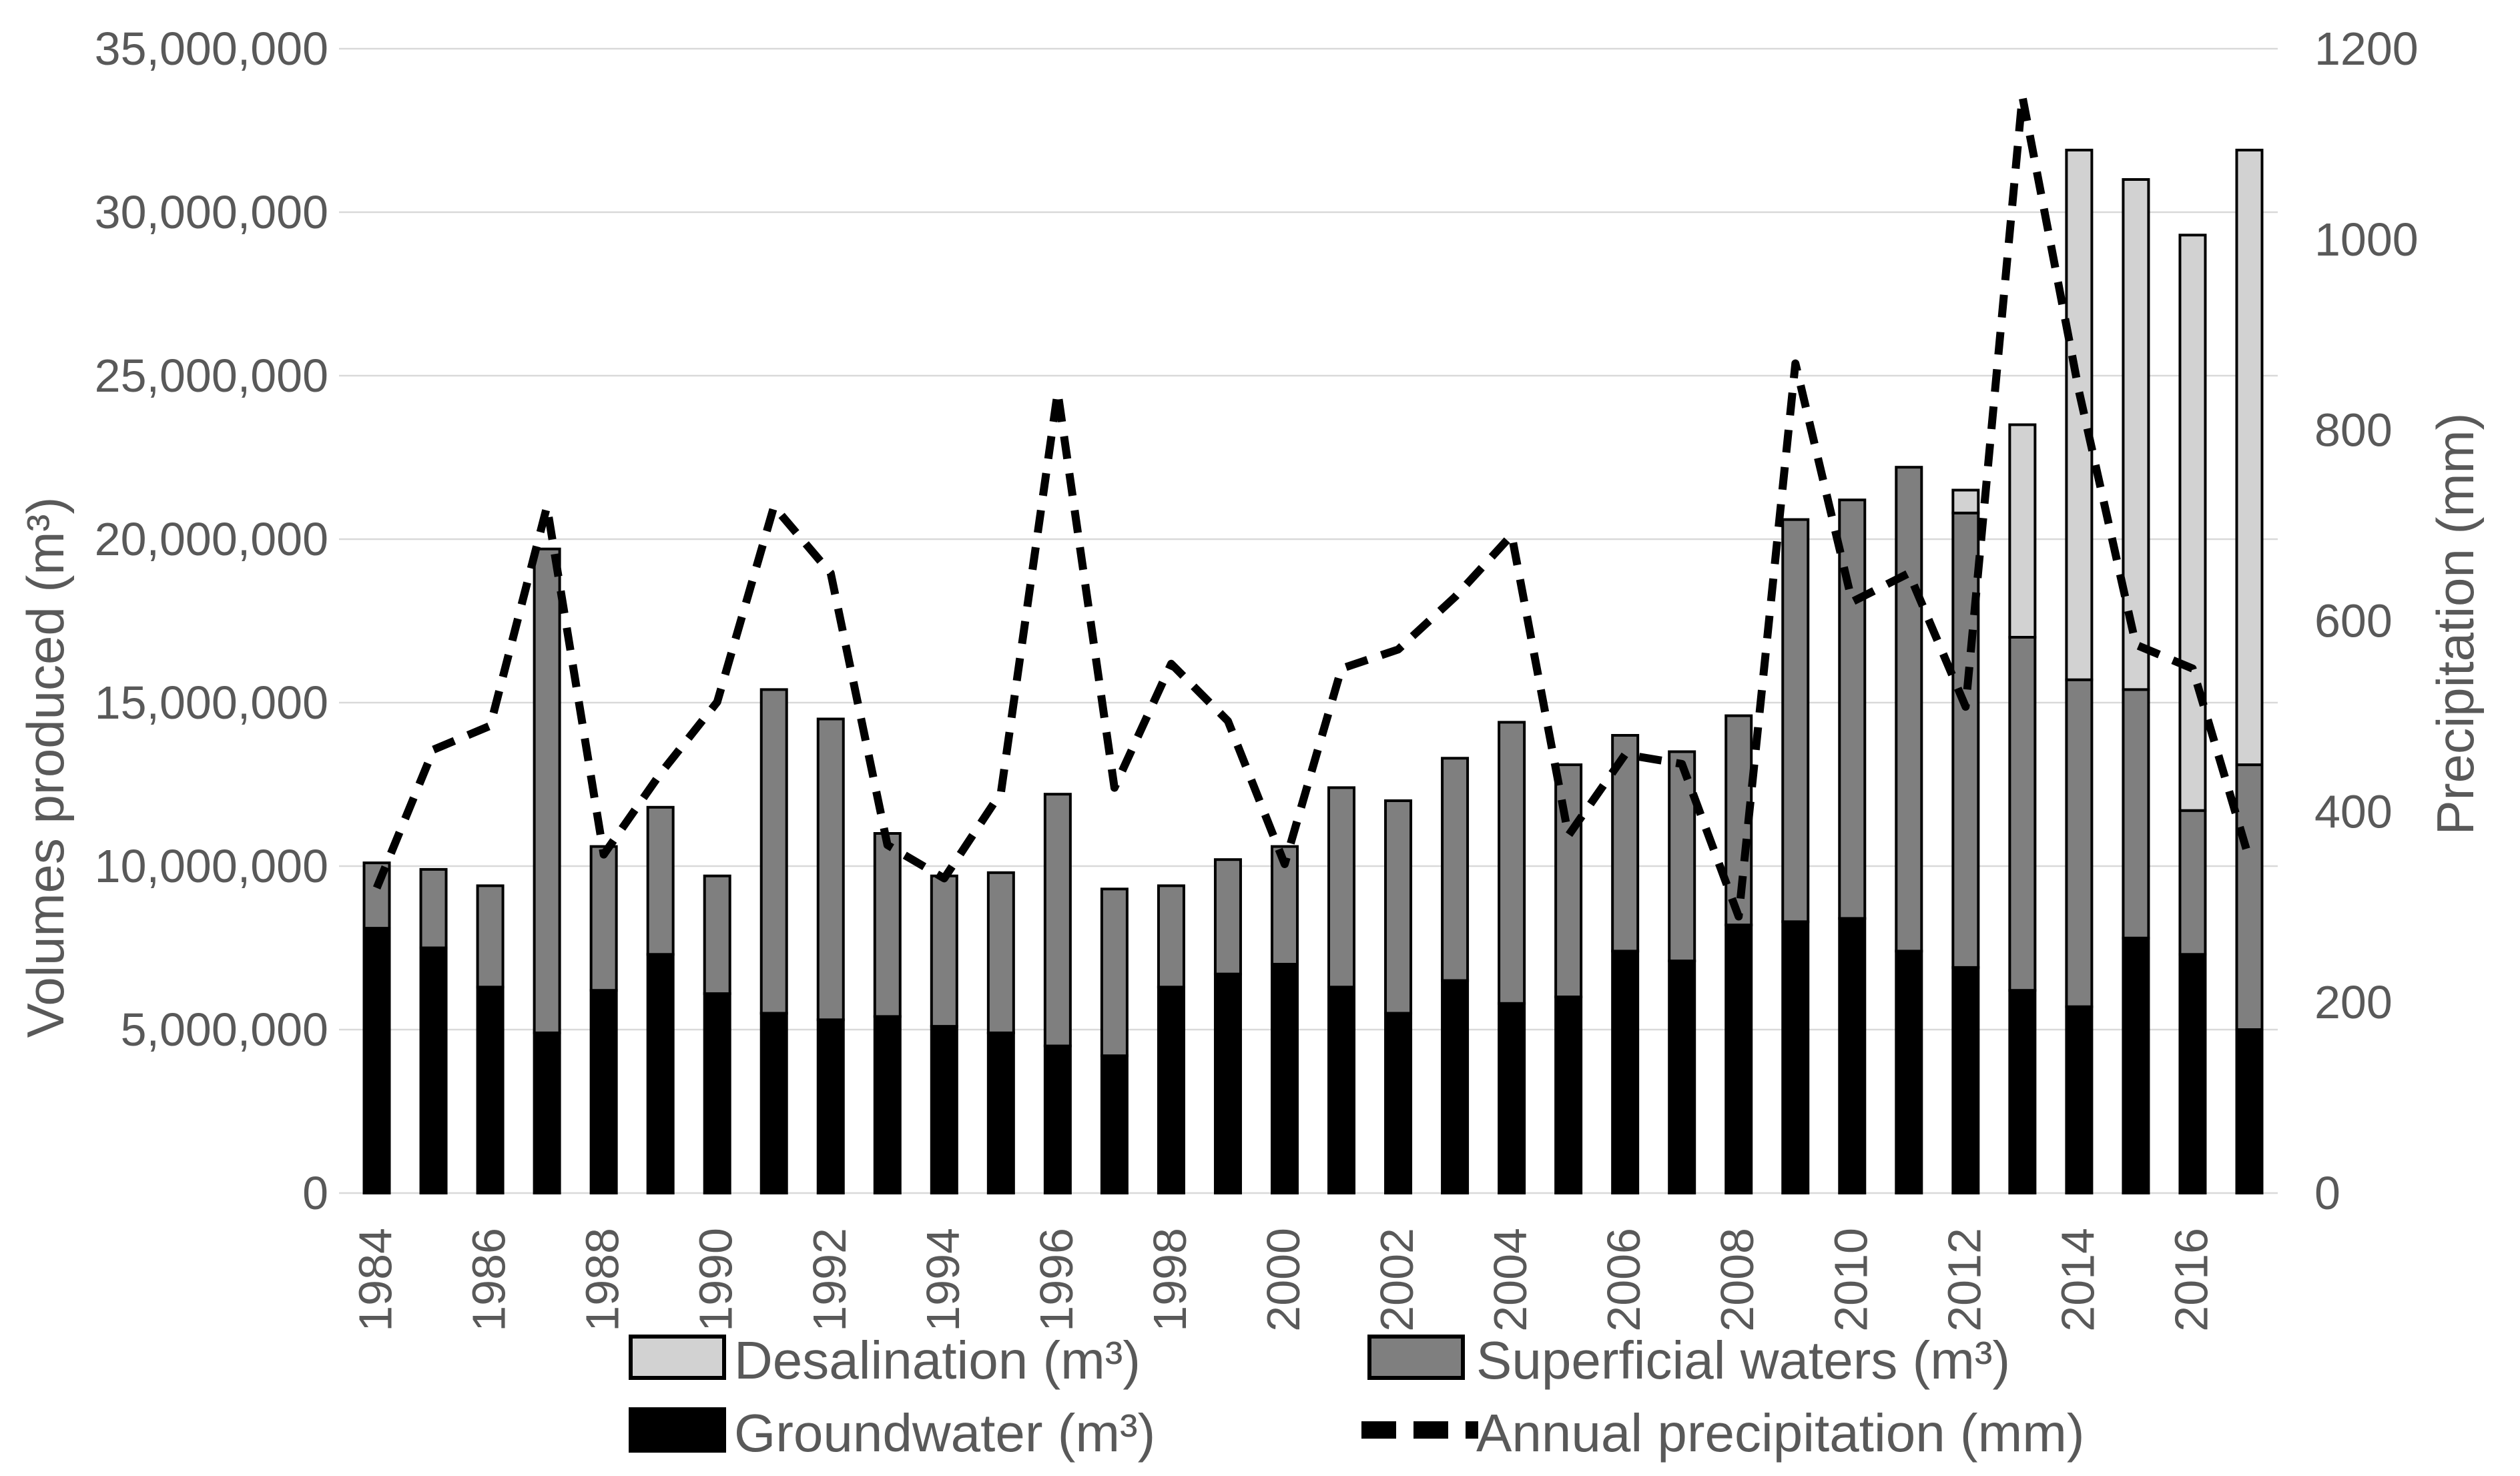  I want to click on left-axis-tick-label: 5,000,000, so click(224, 1030).